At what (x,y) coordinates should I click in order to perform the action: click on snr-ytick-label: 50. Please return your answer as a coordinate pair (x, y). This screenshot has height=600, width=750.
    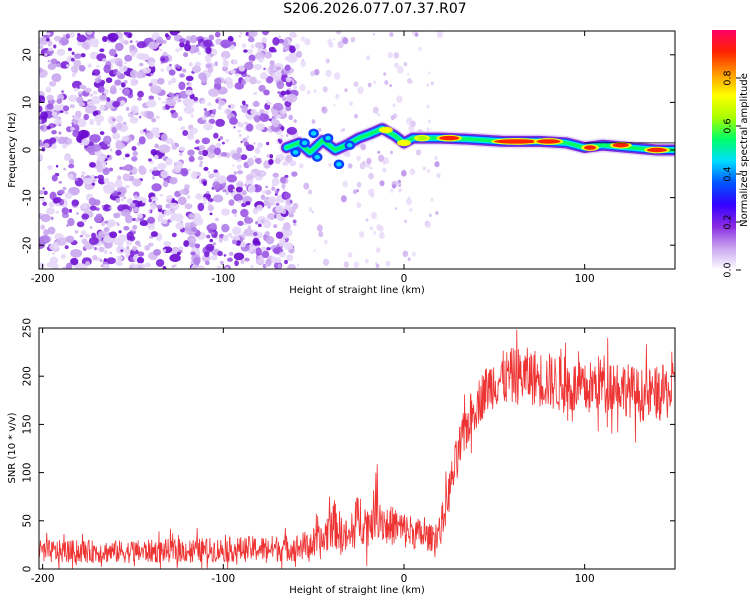
    Looking at the image, I should click on (28, 520).